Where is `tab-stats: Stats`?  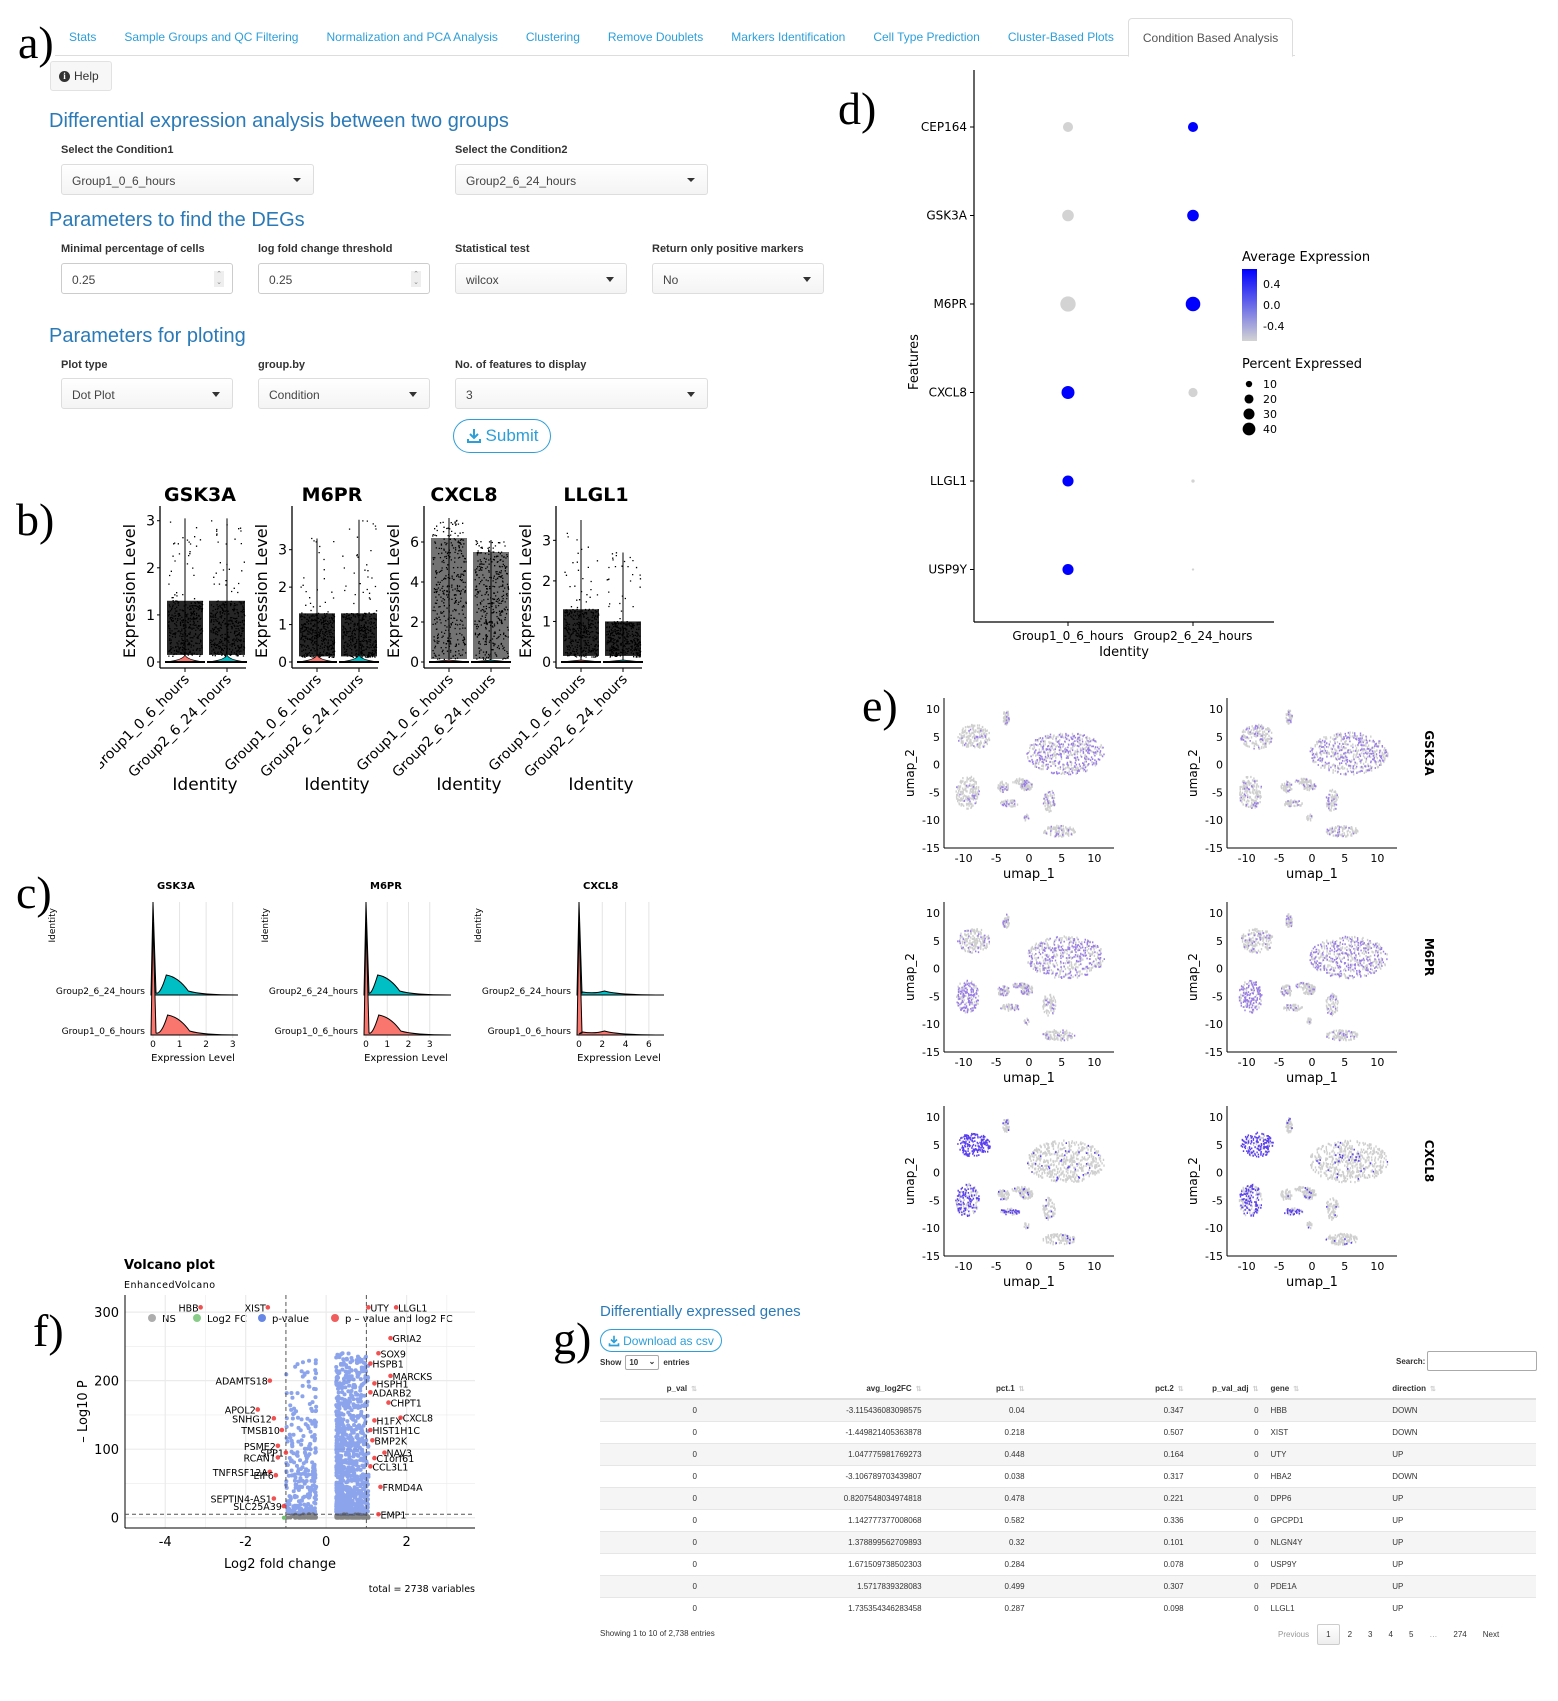 tab-stats: Stats is located at coordinates (83, 37).